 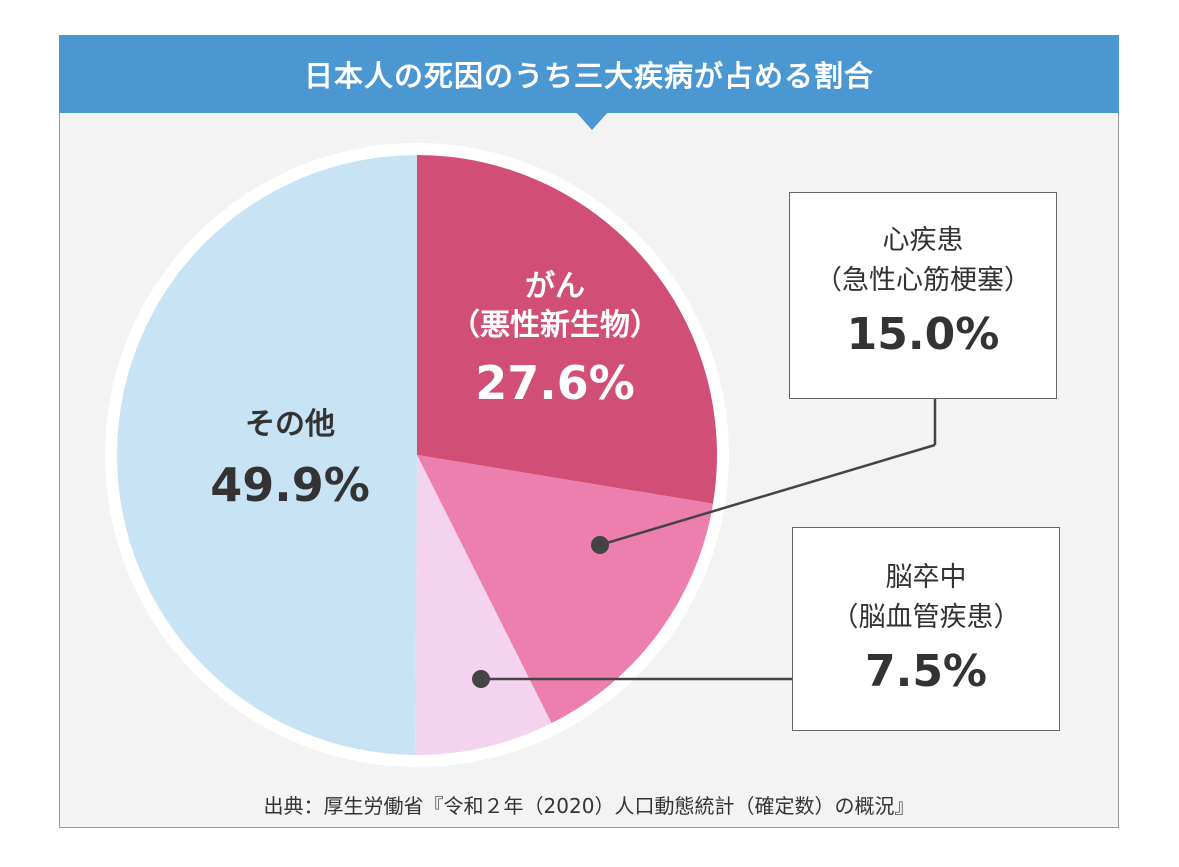 What do you see at coordinates (592, 121) in the screenshot?
I see `title-pointer` at bounding box center [592, 121].